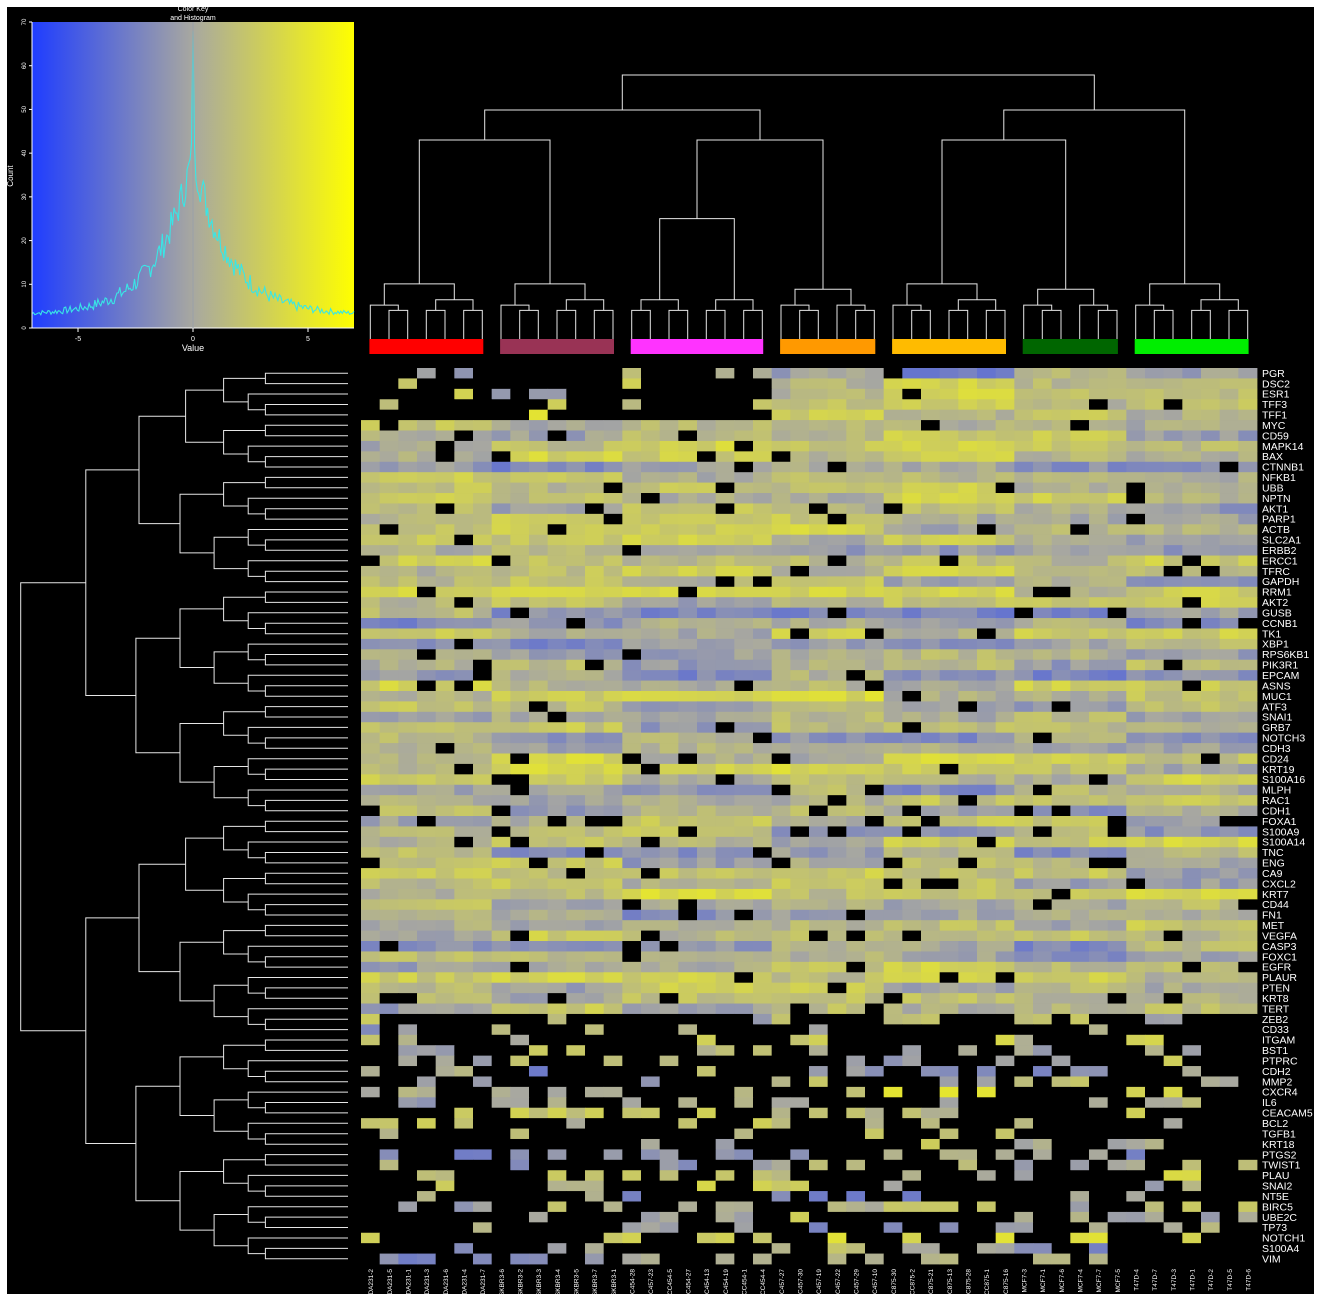 The height and width of the screenshot is (1301, 1321). What do you see at coordinates (1275, 1124) in the screenshot?
I see `row-label: BCL2` at bounding box center [1275, 1124].